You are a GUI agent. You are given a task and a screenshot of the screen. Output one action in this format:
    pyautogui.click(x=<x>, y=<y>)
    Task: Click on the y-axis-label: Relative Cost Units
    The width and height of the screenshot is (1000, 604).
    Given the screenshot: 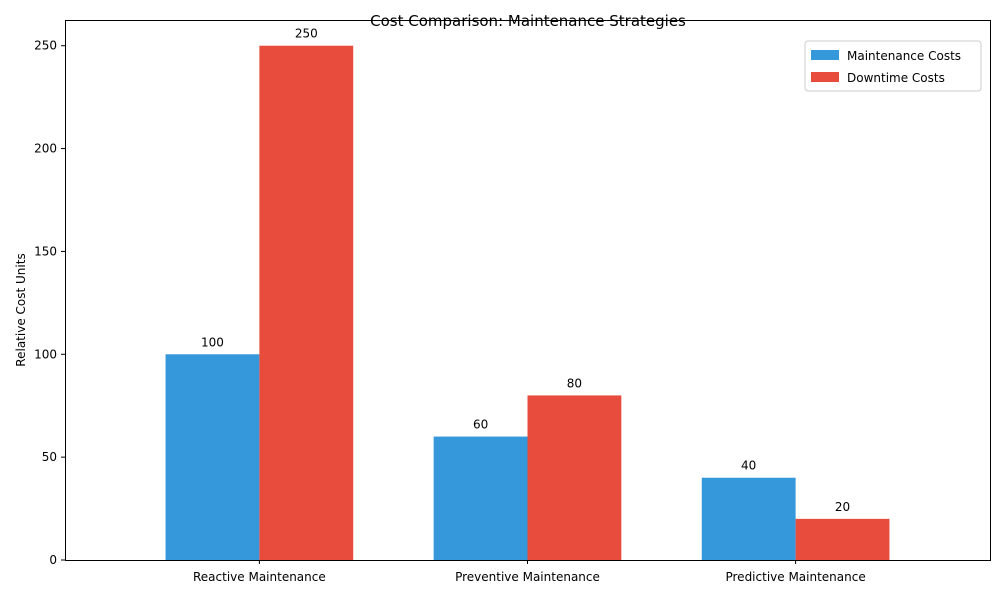 What is the action you would take?
    pyautogui.click(x=21, y=309)
    